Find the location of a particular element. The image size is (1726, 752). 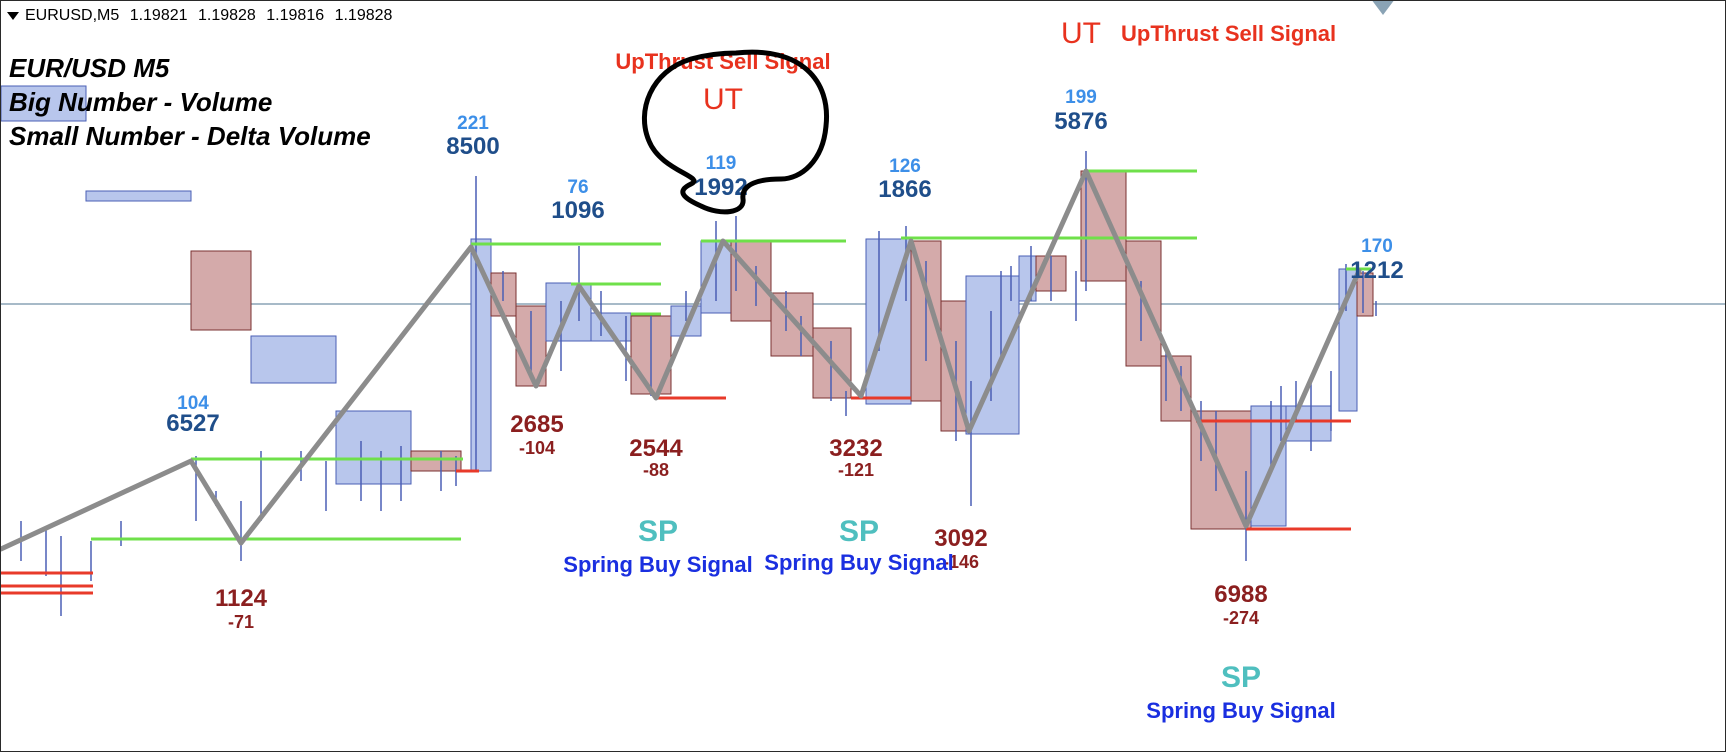

delta-volume-label: 119 is located at coordinates (721, 163).